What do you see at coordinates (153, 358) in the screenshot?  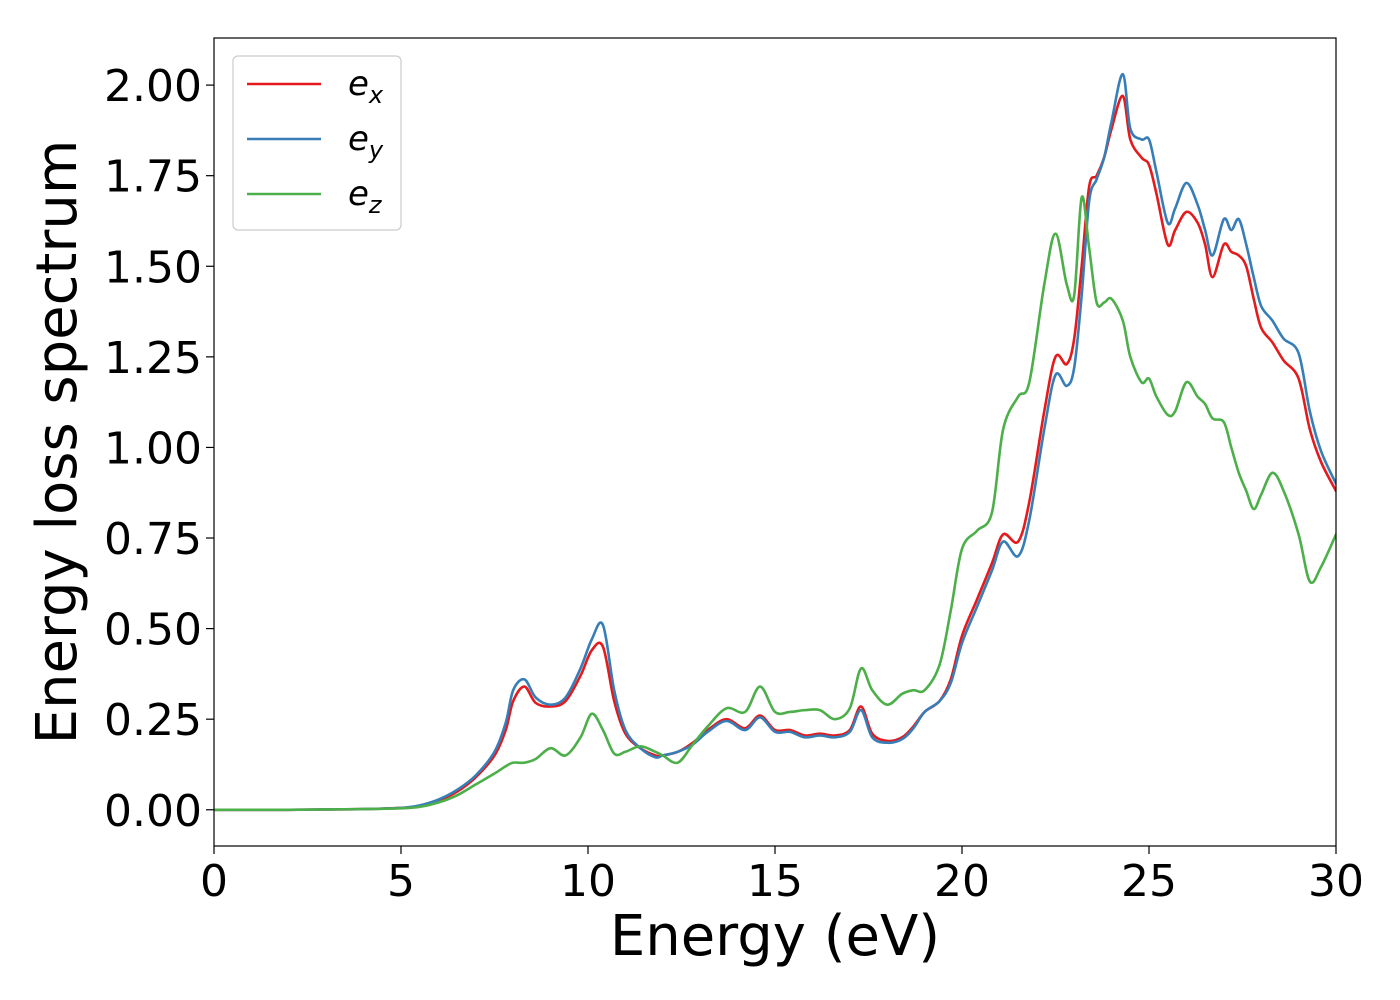 I see `y-tick-label: 1.25` at bounding box center [153, 358].